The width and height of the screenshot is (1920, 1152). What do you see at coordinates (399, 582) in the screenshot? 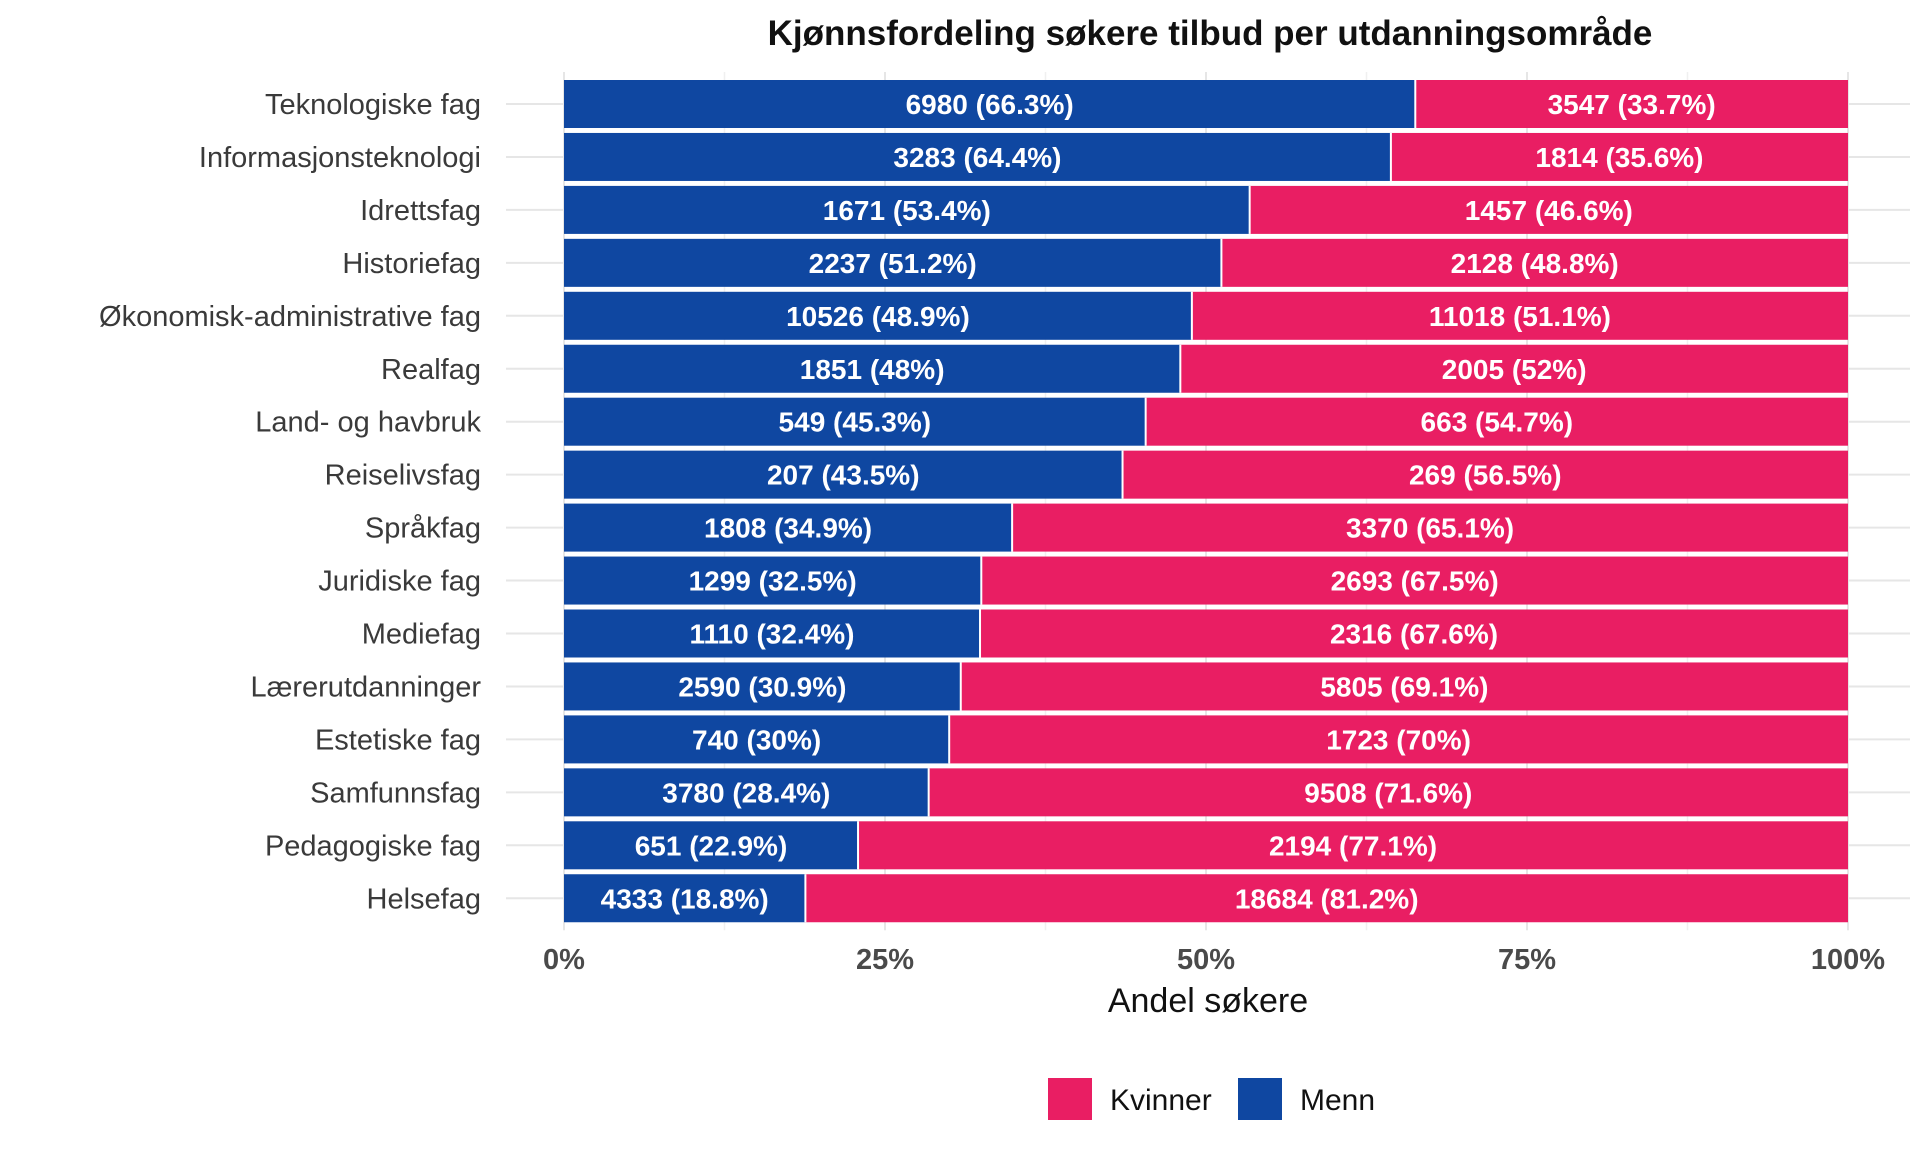
I see `category-label: Juridiske fag` at bounding box center [399, 582].